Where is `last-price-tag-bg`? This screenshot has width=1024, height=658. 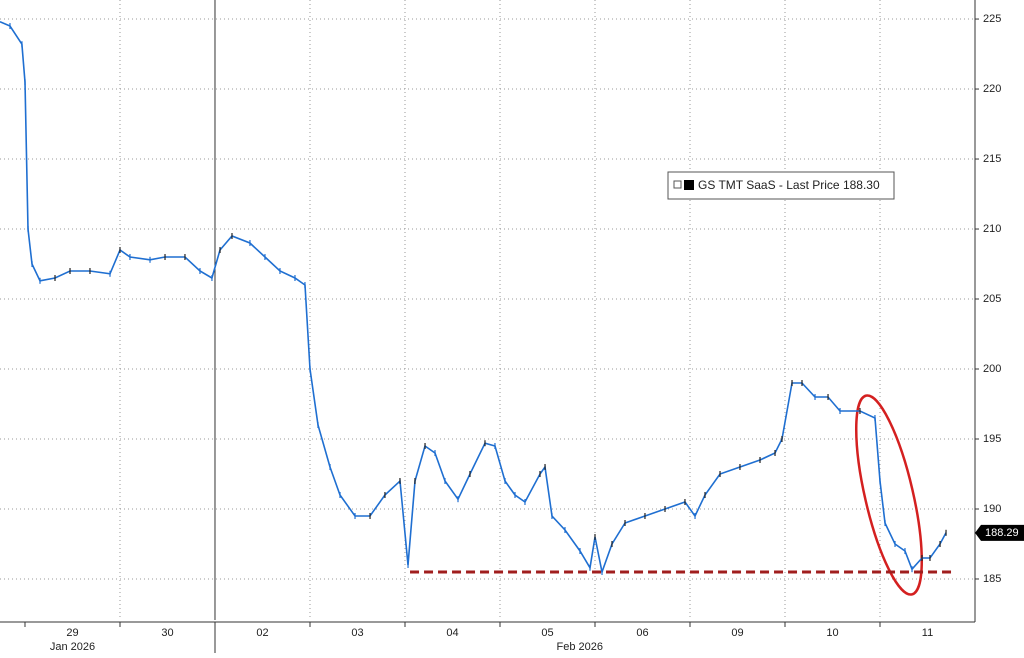
last-price-tag-bg is located at coordinates (999, 532).